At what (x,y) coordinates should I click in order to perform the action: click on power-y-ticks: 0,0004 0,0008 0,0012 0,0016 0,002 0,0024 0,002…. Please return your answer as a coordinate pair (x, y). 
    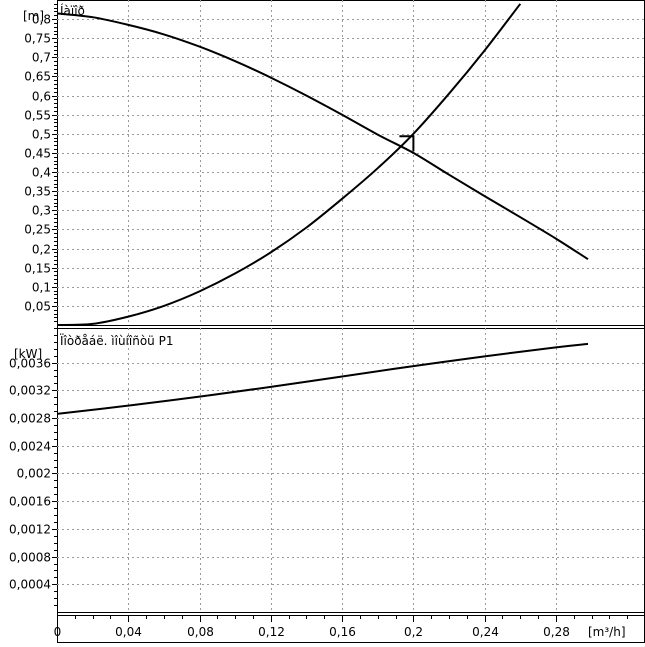
    Looking at the image, I should click on (33, 467).